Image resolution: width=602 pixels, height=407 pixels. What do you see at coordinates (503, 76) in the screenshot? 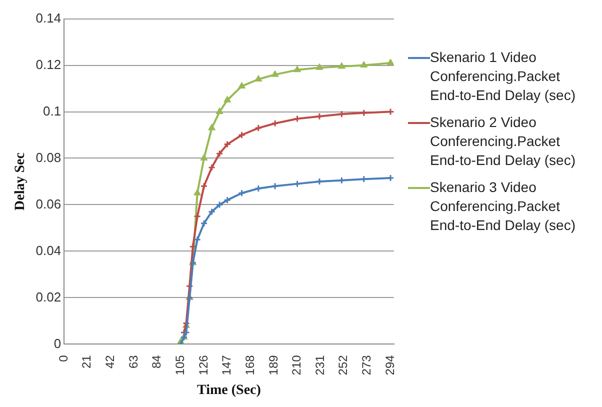
I see `legend-label: Skenario 1 Video Conferencing.Packet End-to-End Delay (sec)` at bounding box center [503, 76].